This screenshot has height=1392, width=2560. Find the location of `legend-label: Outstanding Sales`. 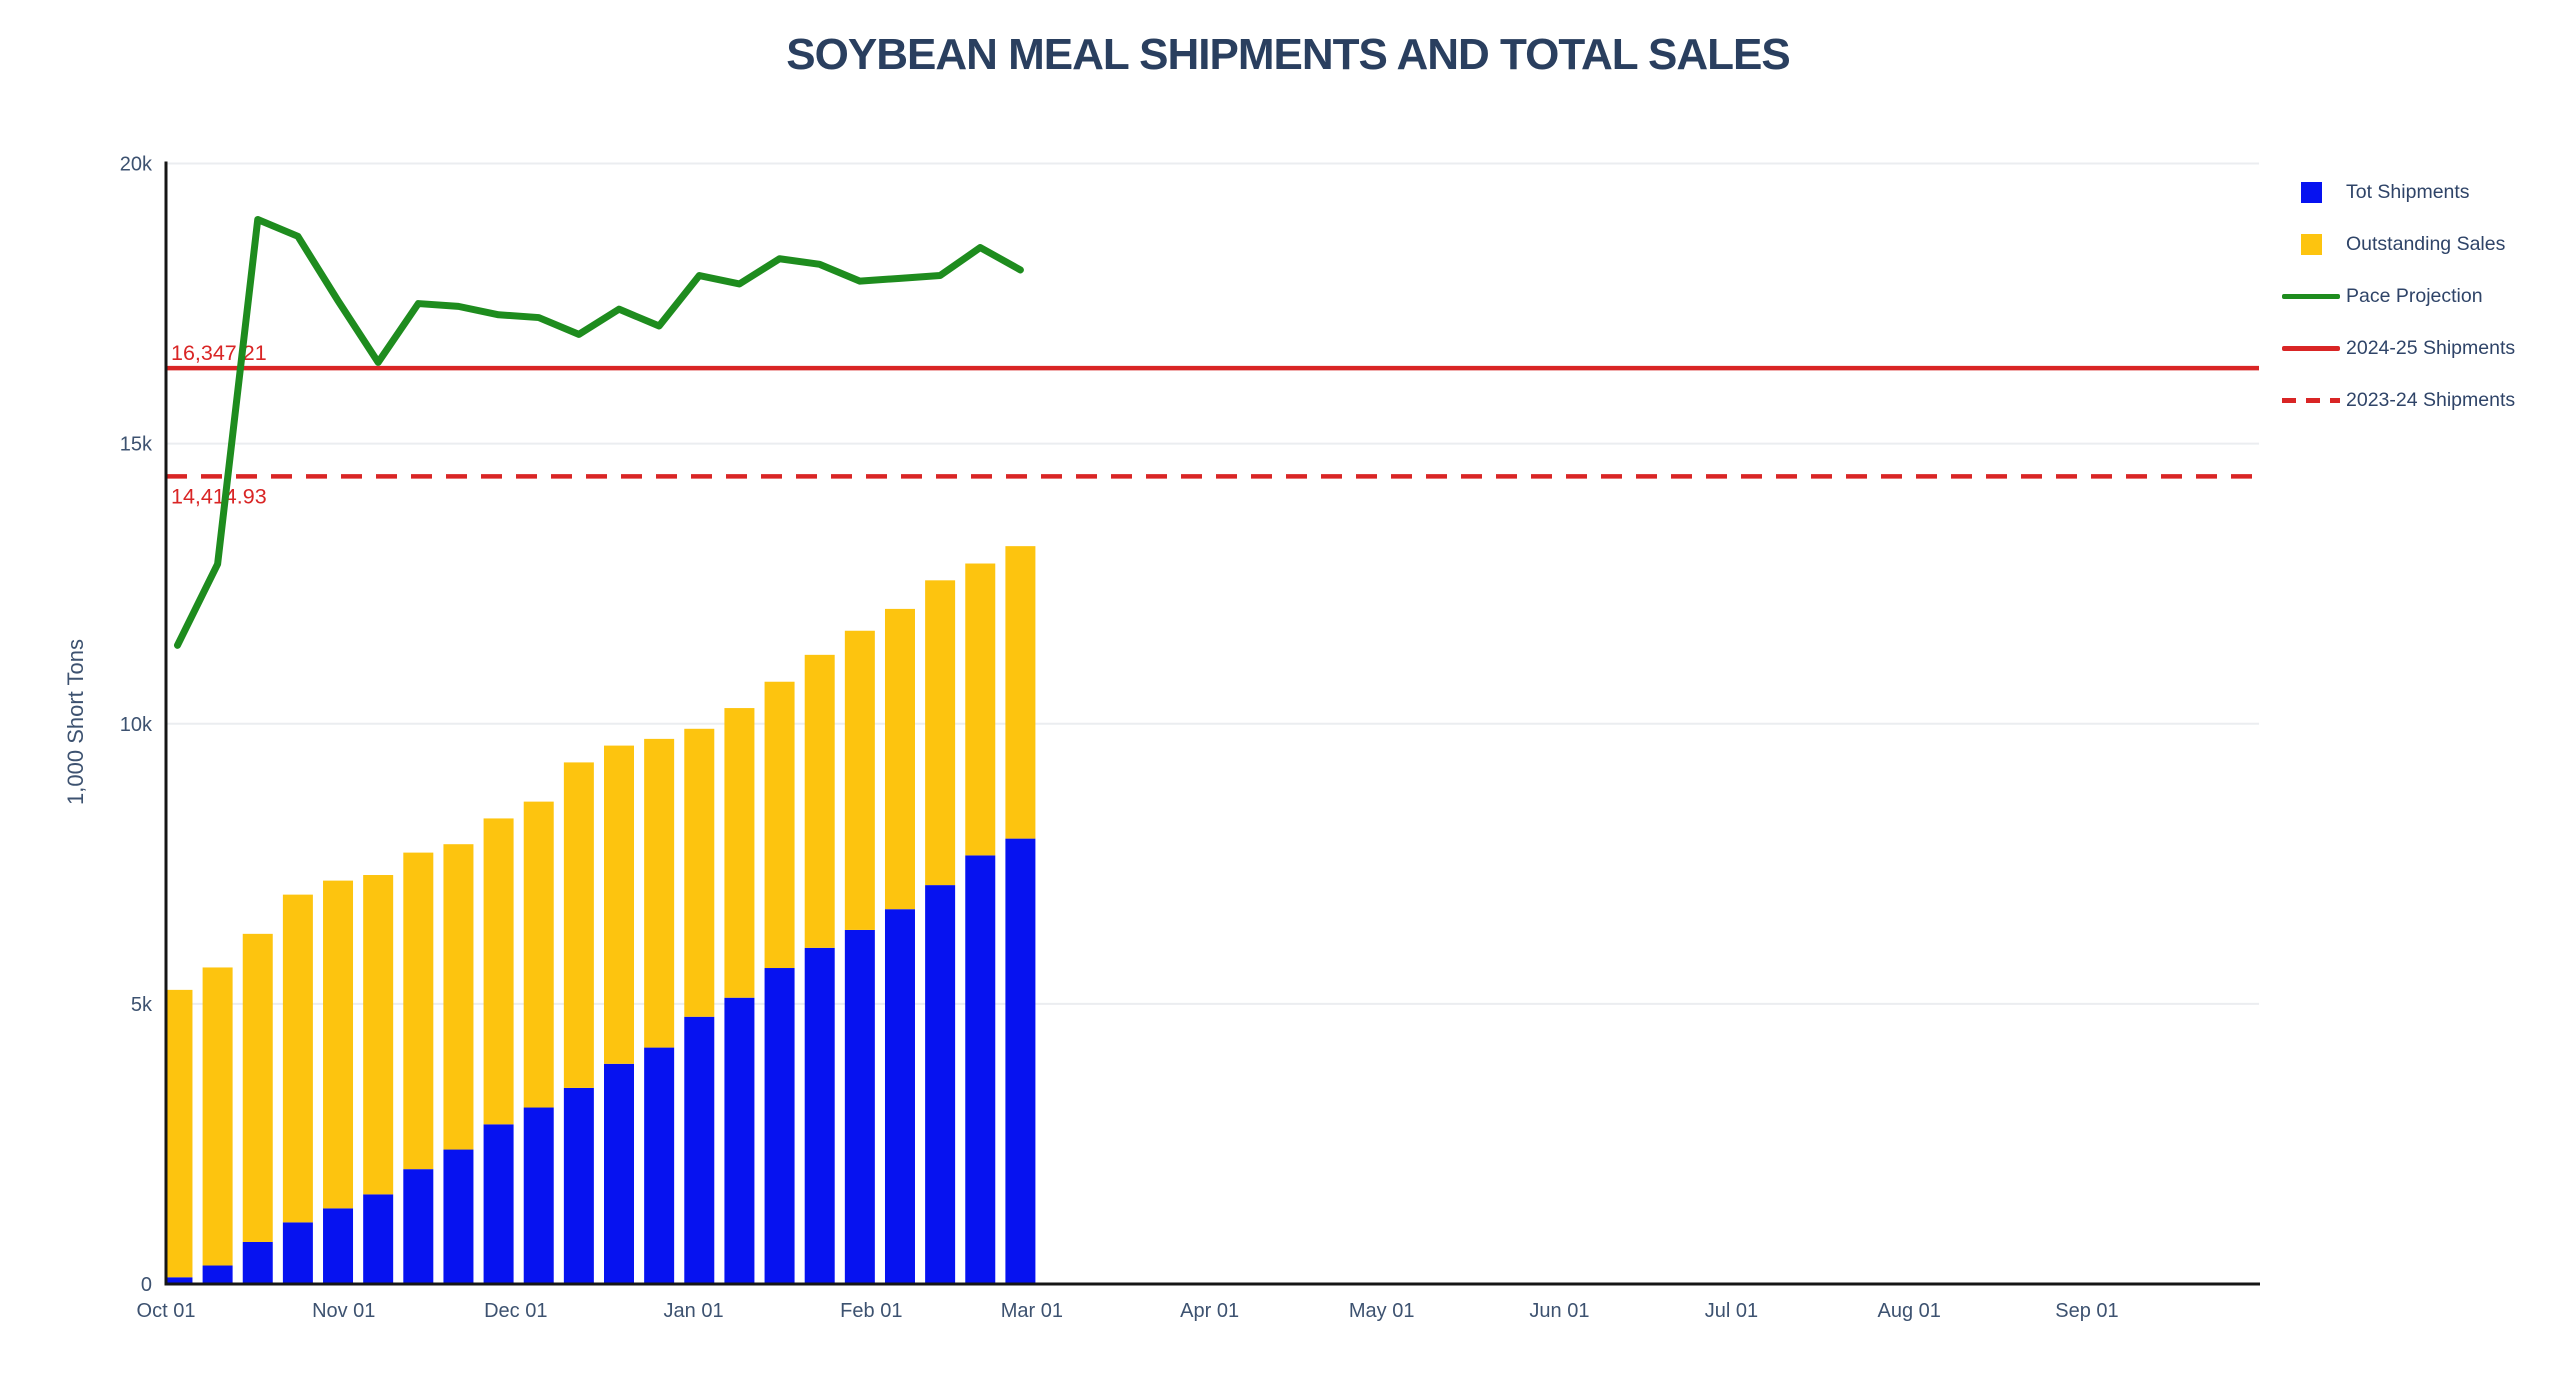

legend-label: Outstanding Sales is located at coordinates (2426, 243).